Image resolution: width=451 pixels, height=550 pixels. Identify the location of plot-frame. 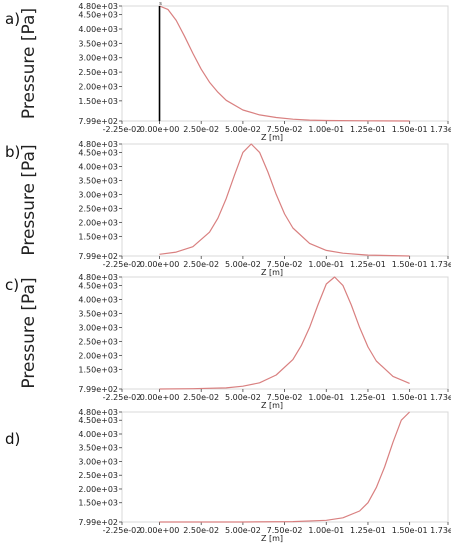
(285, 467).